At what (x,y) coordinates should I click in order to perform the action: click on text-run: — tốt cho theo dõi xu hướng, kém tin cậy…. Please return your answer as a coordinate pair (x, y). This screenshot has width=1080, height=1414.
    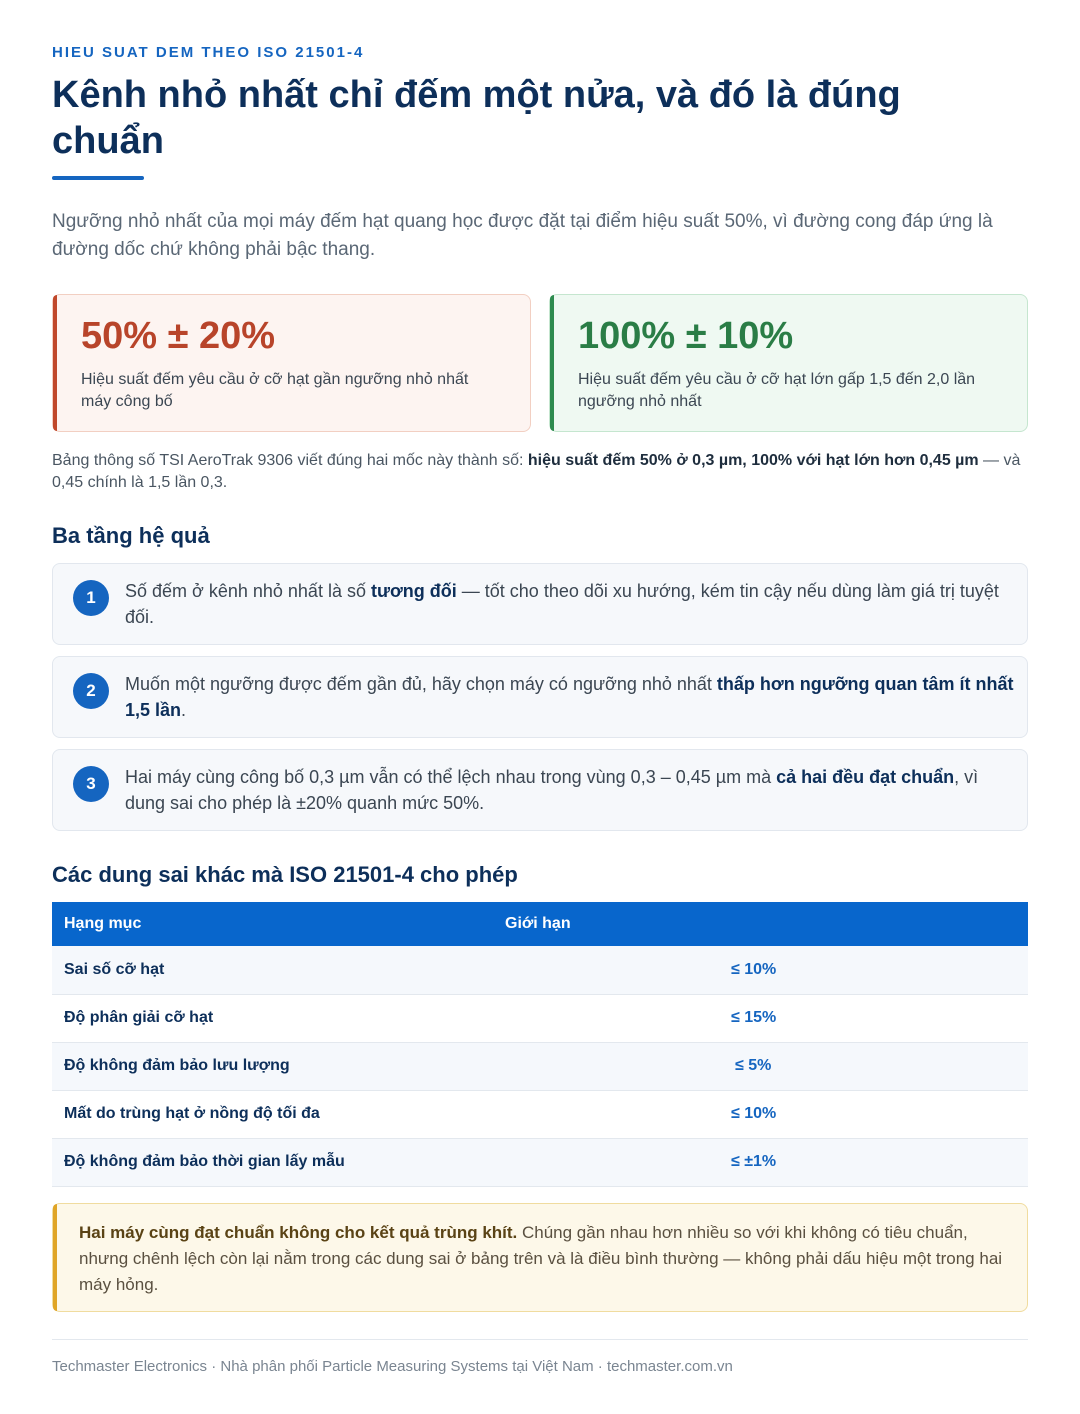
    Looking at the image, I should click on (562, 604).